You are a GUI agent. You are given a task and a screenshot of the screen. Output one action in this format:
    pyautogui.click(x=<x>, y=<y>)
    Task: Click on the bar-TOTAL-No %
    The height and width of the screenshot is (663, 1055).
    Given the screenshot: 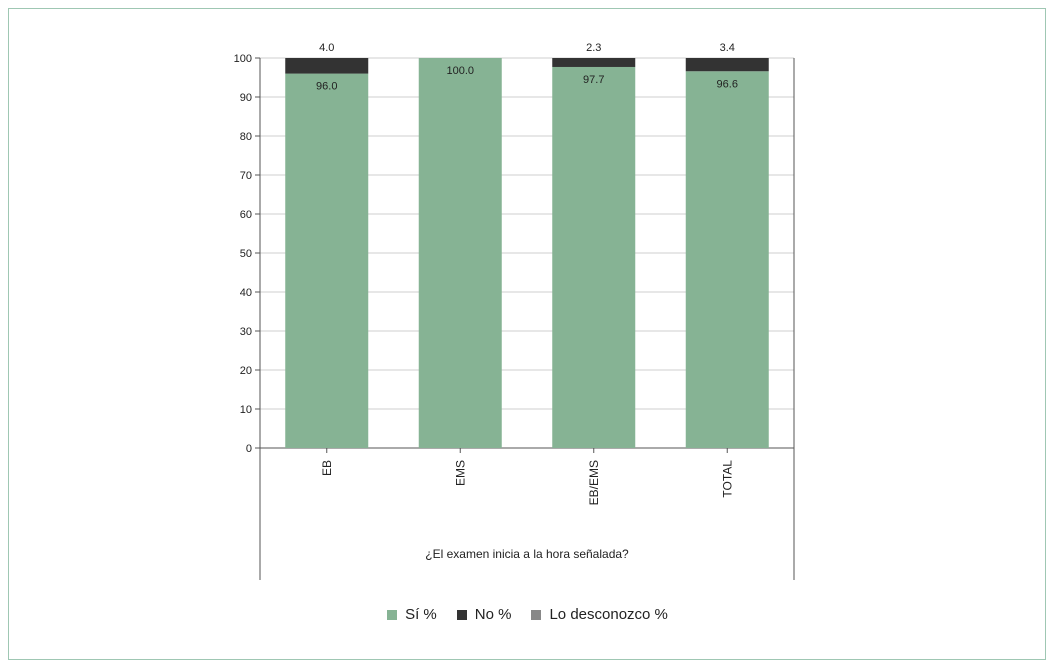 What is the action you would take?
    pyautogui.click(x=727, y=65)
    